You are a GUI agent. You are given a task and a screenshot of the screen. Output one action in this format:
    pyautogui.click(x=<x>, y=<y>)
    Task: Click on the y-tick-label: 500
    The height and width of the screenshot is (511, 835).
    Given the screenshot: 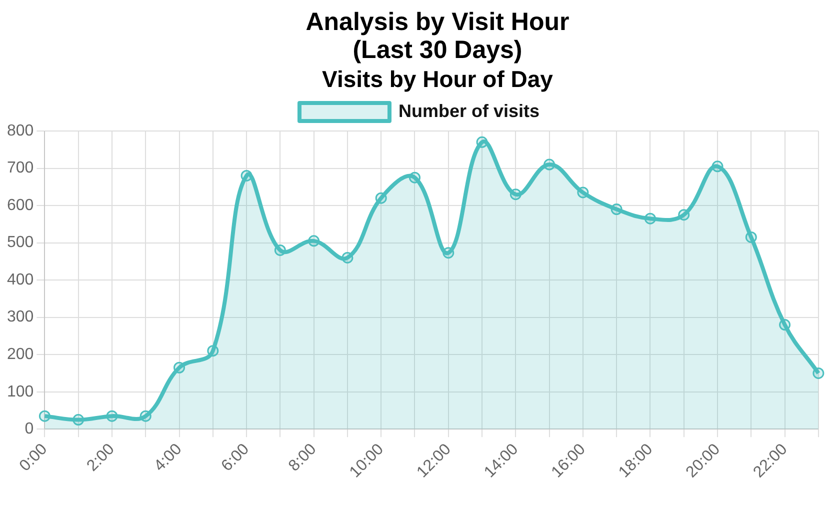 What is the action you would take?
    pyautogui.click(x=20, y=243)
    